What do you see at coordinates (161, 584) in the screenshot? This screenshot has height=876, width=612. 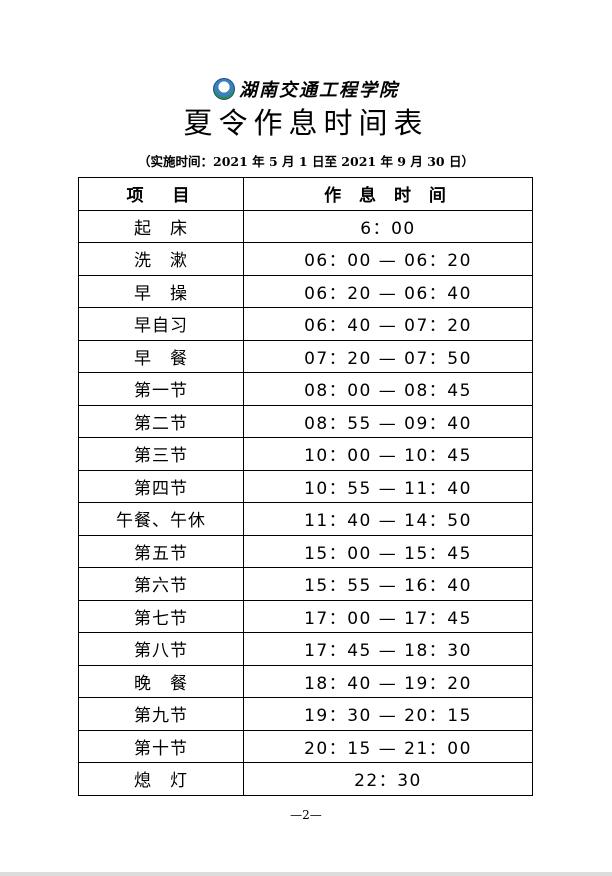 I see `schedule-item: 第六节` at bounding box center [161, 584].